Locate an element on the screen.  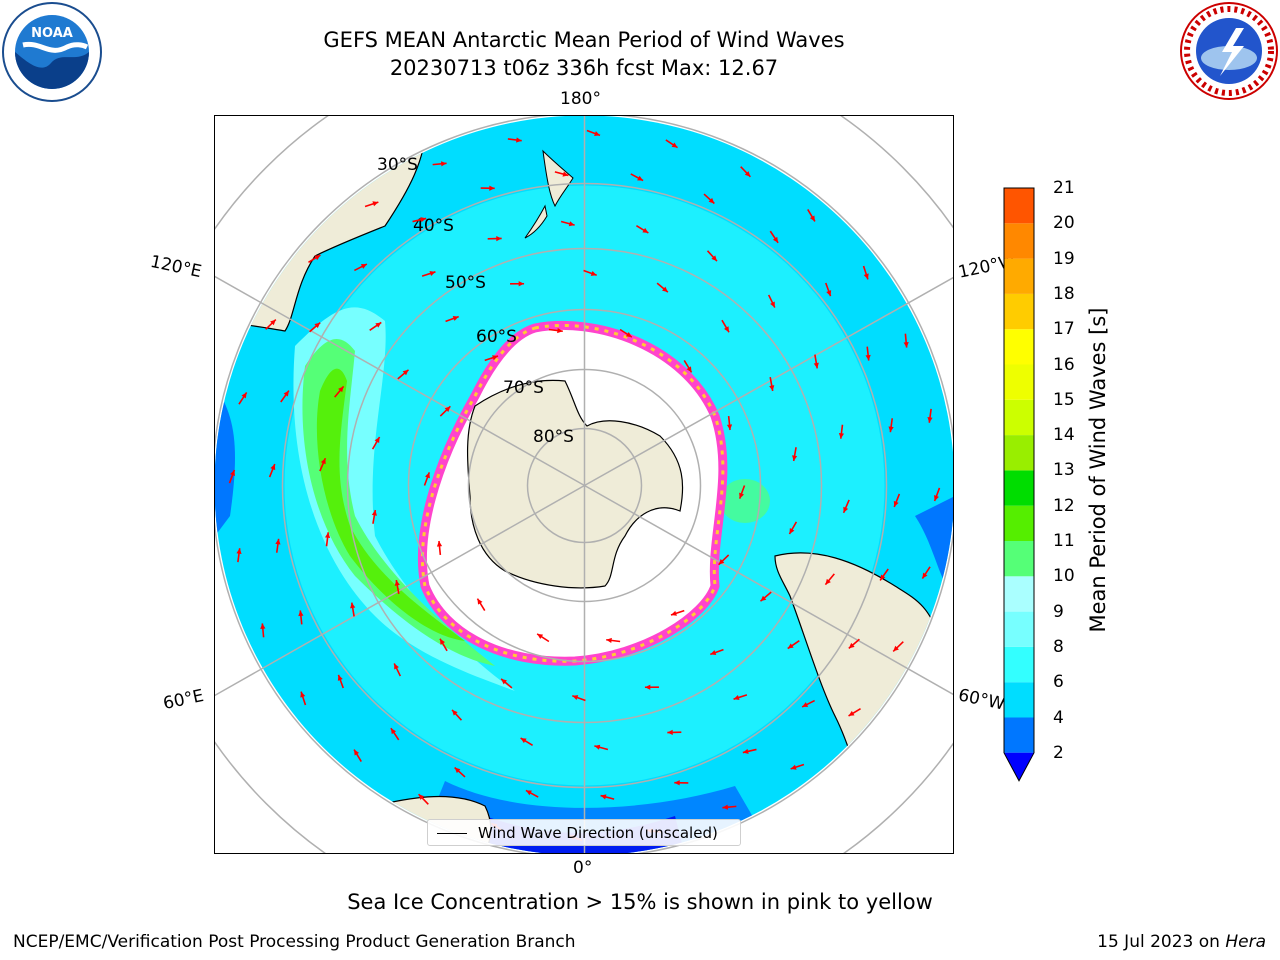
colorbar-tick-label: 6 is located at coordinates (1058, 682).